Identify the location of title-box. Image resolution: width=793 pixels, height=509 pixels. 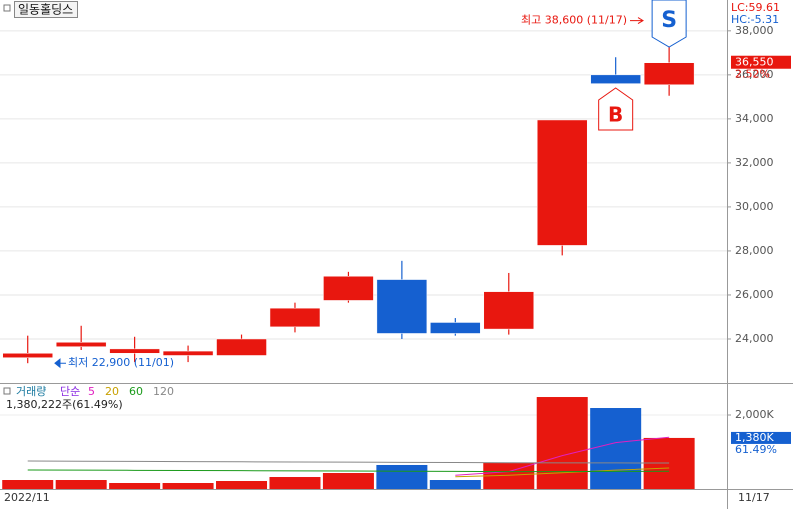
(46, 9).